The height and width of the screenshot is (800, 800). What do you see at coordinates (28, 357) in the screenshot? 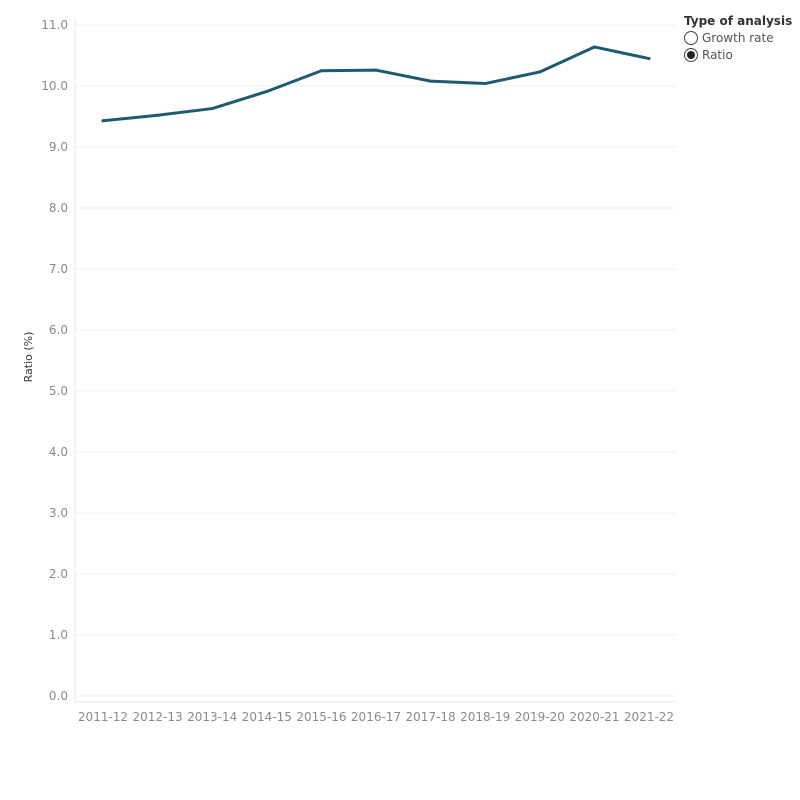
I see `y-axis-label: Ratio (%)` at bounding box center [28, 357].